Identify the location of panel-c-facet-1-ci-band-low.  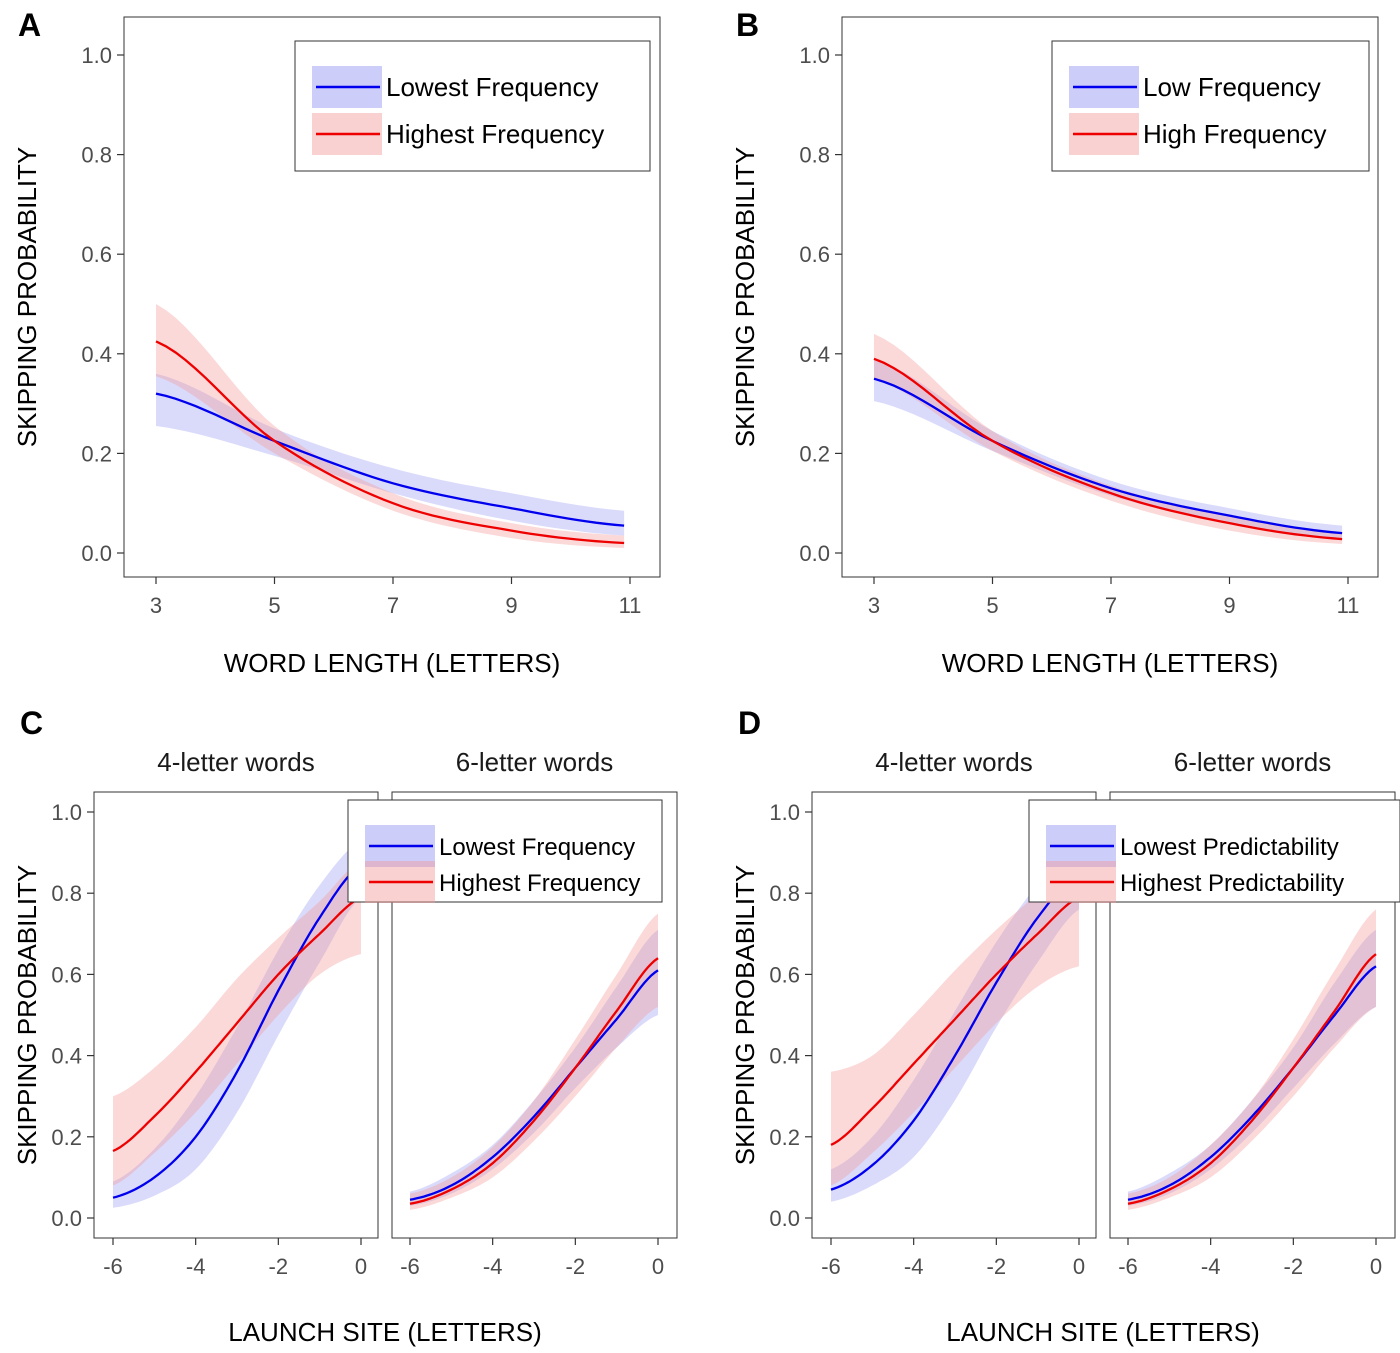
(237, 1024).